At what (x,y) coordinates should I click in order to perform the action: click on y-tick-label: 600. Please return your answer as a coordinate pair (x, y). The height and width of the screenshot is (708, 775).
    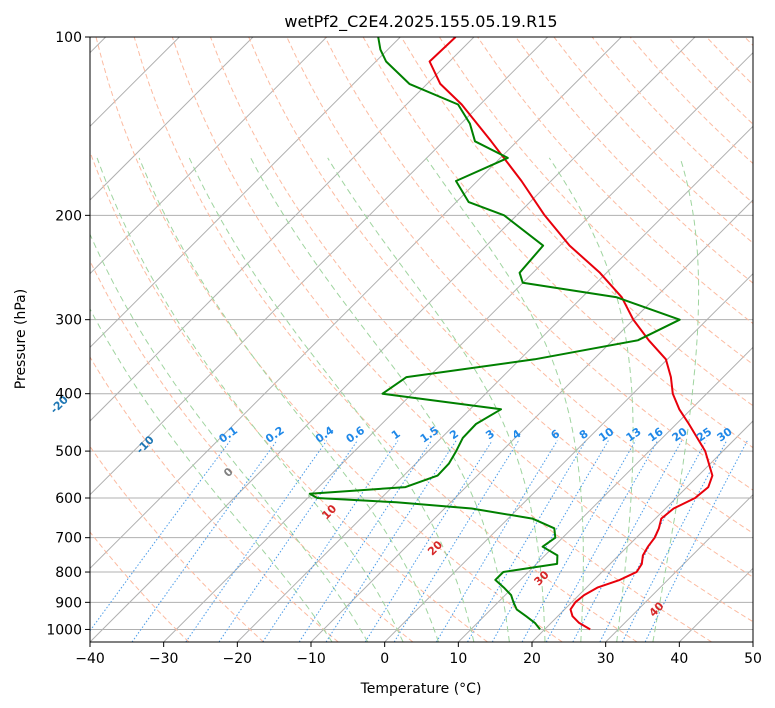
    Looking at the image, I should click on (68, 499).